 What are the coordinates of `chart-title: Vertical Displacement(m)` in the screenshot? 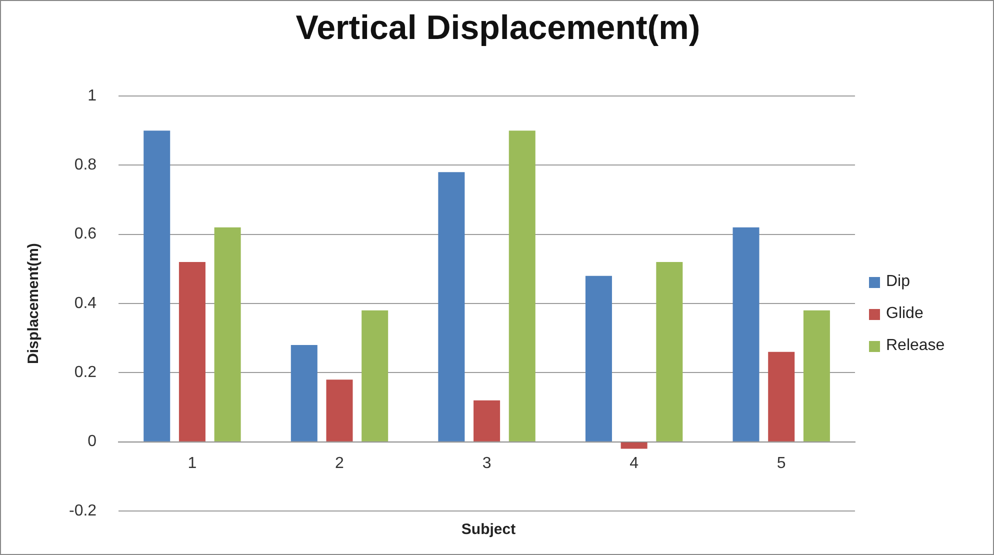 It's located at (498, 28).